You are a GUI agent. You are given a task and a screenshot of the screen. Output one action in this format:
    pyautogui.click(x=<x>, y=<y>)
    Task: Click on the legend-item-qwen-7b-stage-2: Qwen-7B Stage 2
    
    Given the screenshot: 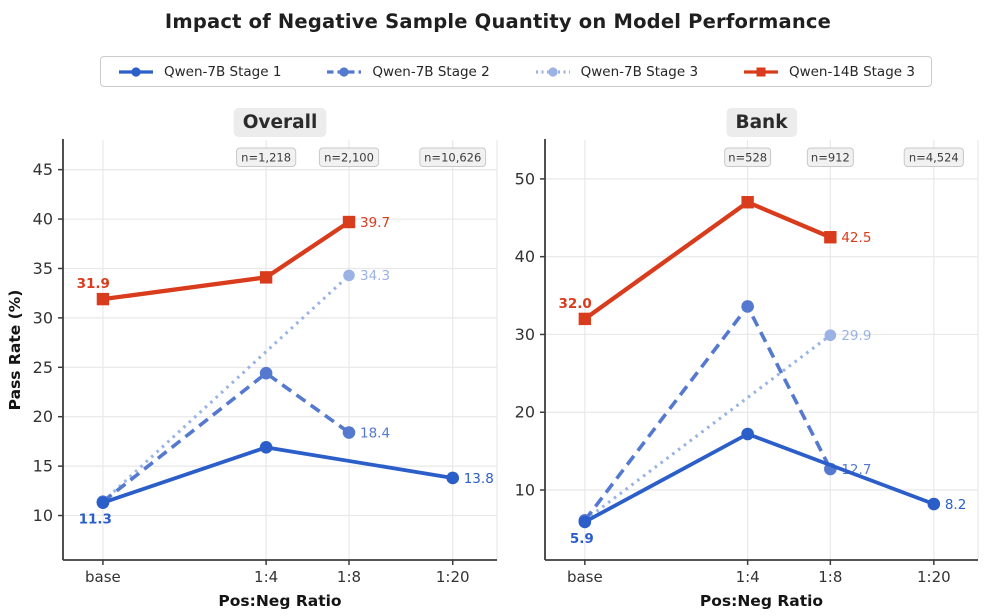 What is the action you would take?
    pyautogui.click(x=407, y=71)
    